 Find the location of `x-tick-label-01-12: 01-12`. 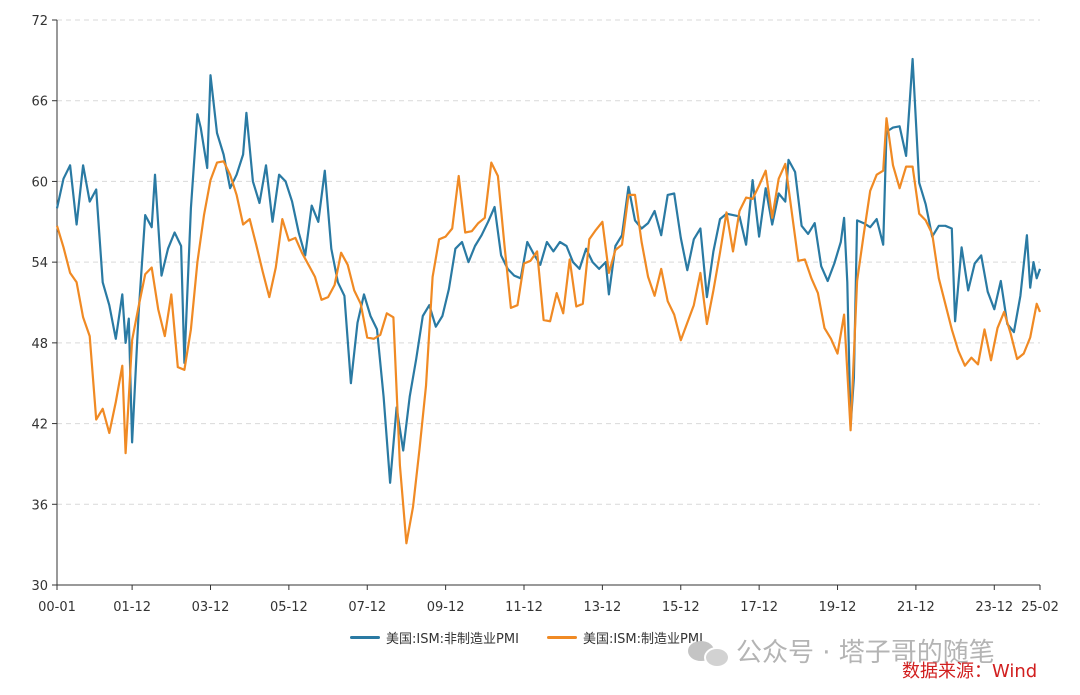

x-tick-label-01-12: 01-12 is located at coordinates (132, 607).